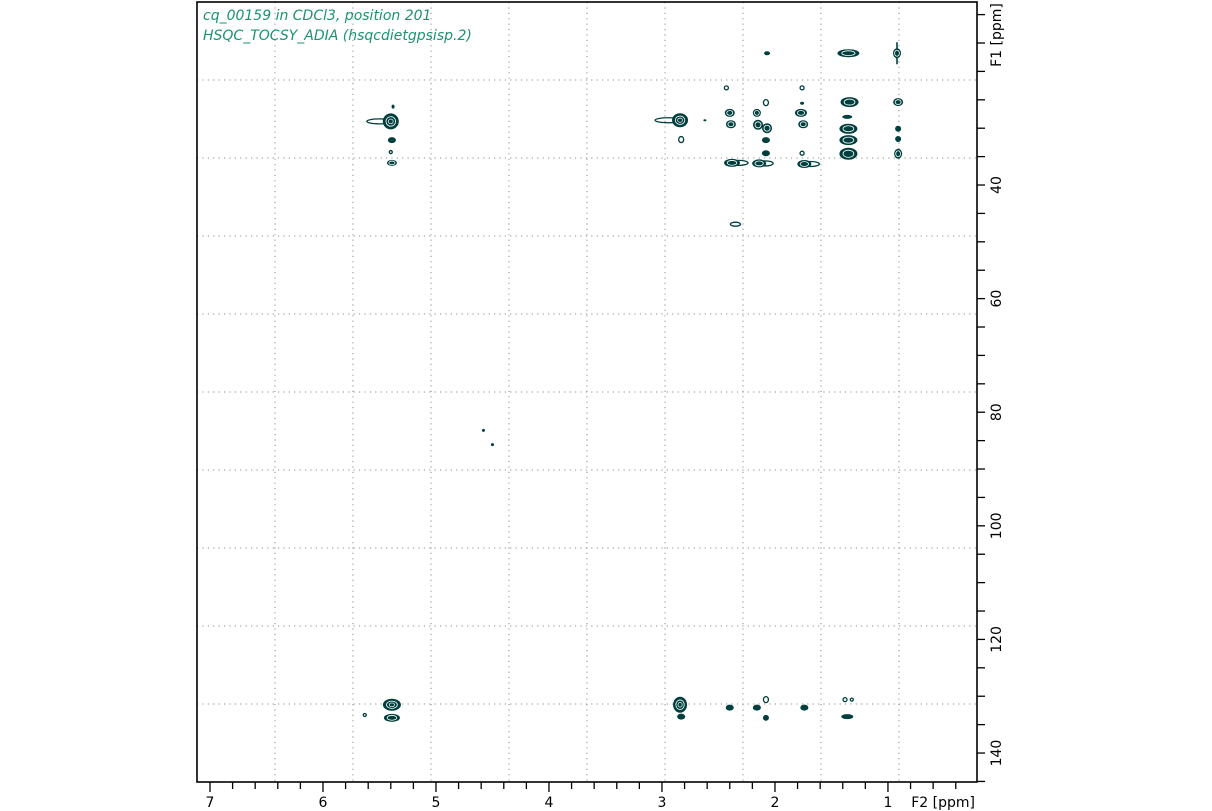  What do you see at coordinates (549, 803) in the screenshot?
I see `x-tick-label: 4` at bounding box center [549, 803].